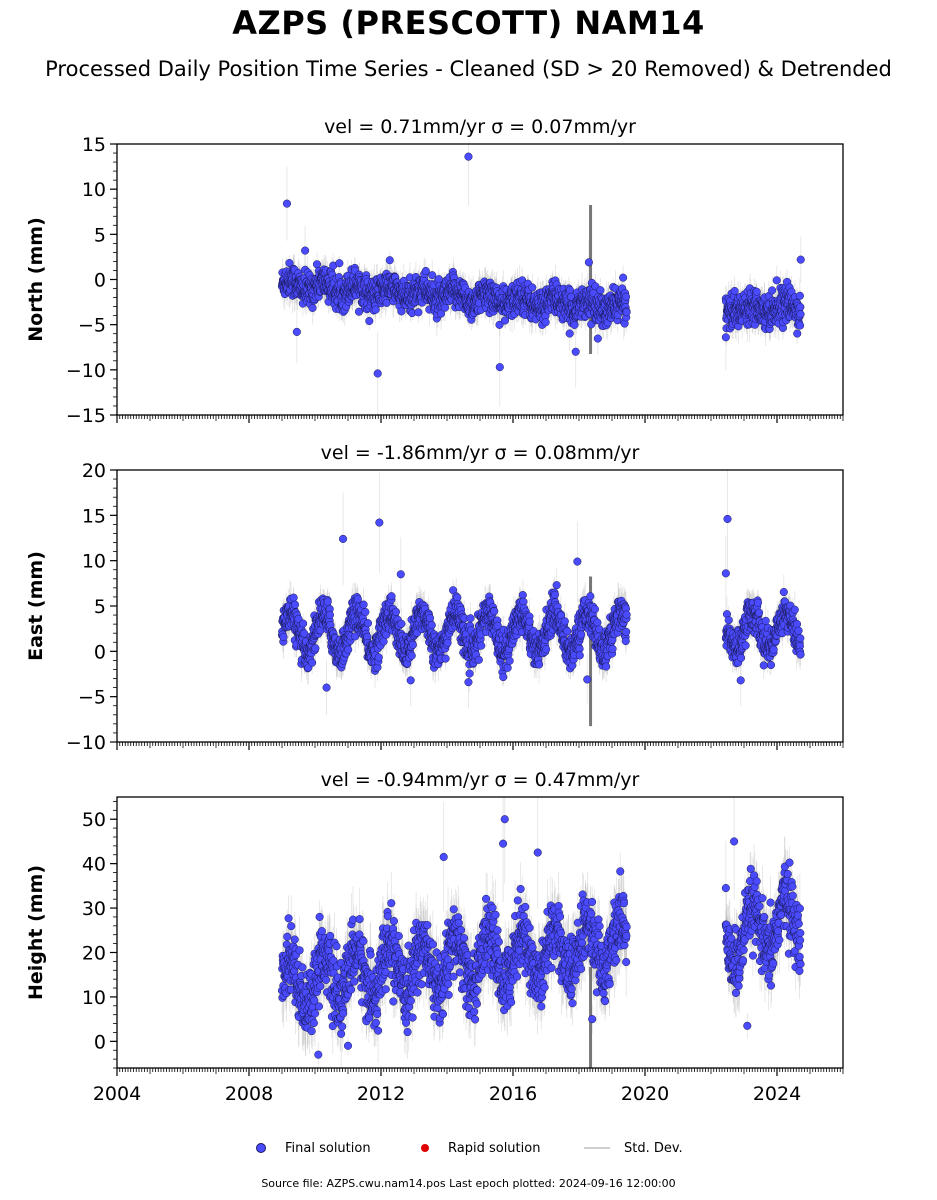 This screenshot has height=1200, width=937. I want to click on plot-area-north, so click(541, 279).